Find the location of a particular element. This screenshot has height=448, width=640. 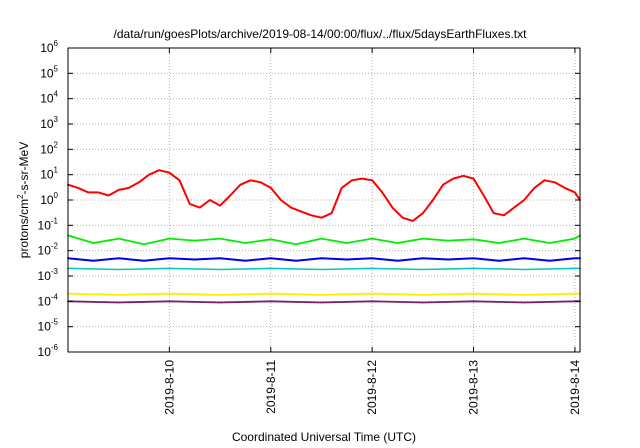

y-tick-label: 10⁻² is located at coordinates (48, 250).